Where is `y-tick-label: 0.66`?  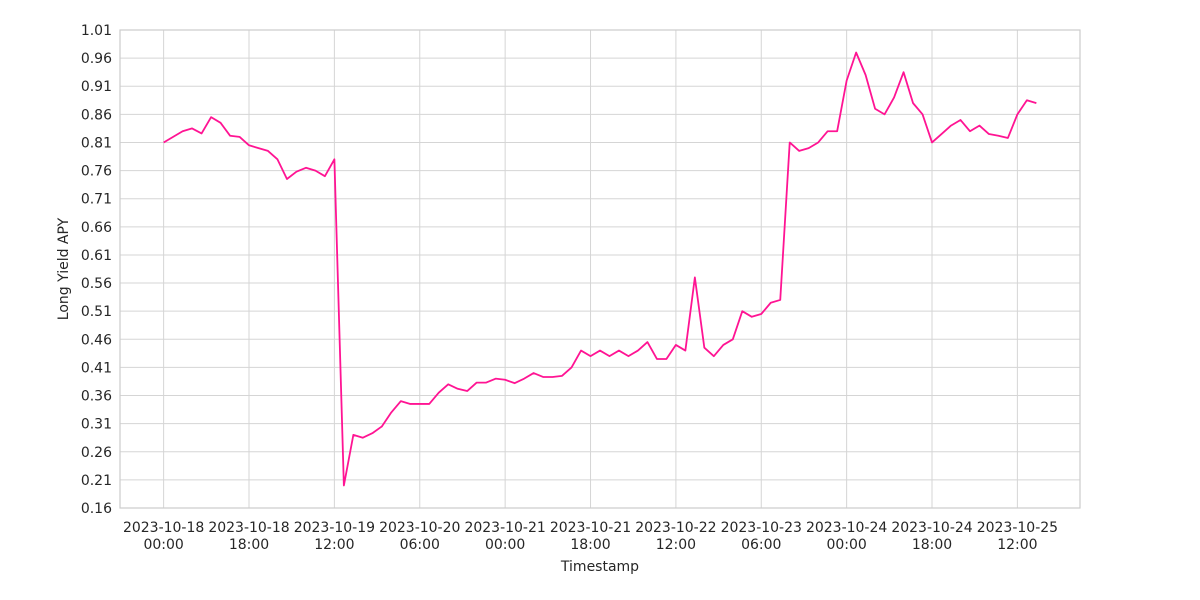
y-tick-label: 0.66 is located at coordinates (96, 228).